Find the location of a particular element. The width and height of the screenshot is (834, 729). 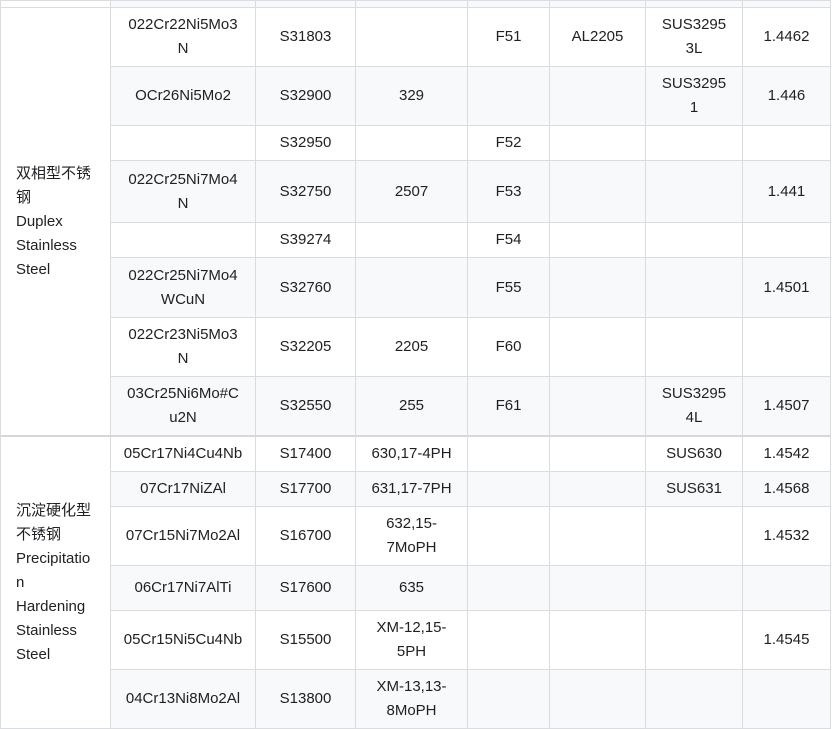

cell-astm-f: F54 is located at coordinates (508, 240).